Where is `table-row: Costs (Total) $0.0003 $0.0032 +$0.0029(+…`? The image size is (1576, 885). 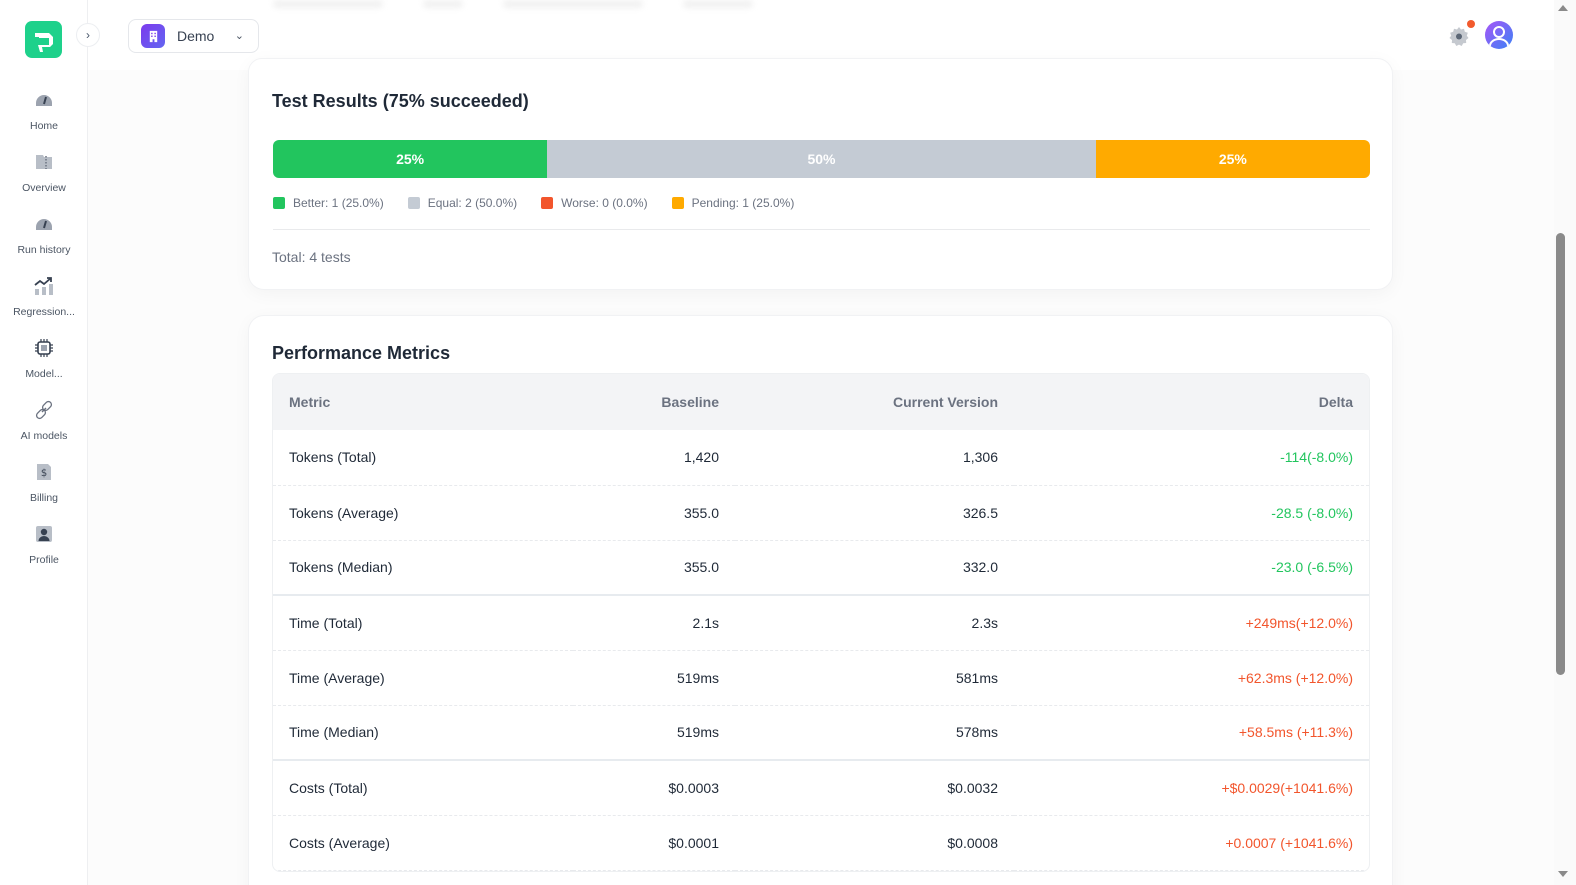
table-row: Costs (Total) $0.0003 $0.0032 +$0.0029(+… is located at coordinates (821, 787).